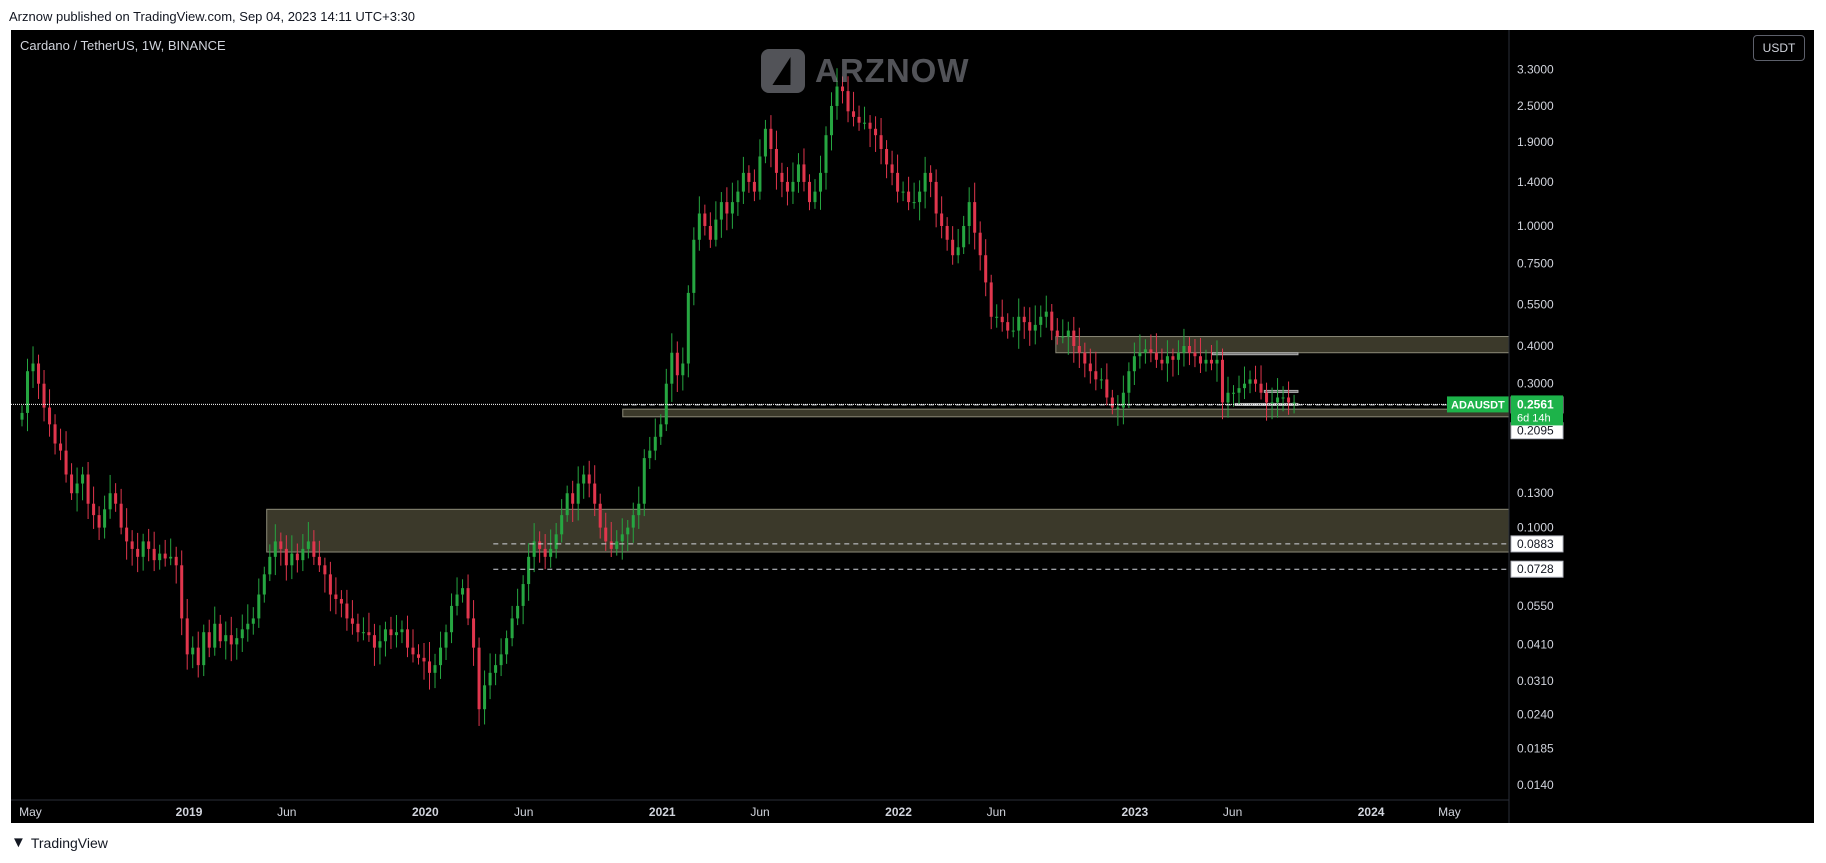  What do you see at coordinates (1255, 354) in the screenshot?
I see `small-zone-box` at bounding box center [1255, 354].